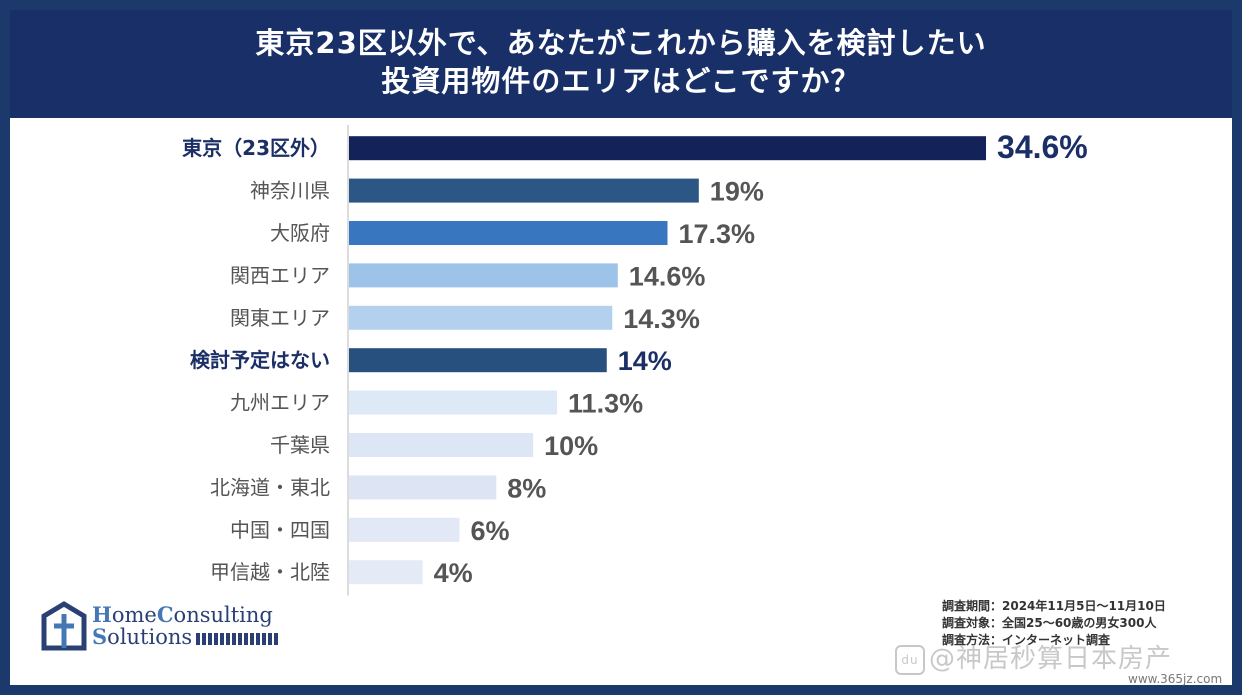  What do you see at coordinates (182, 614) in the screenshot?
I see `logo-line1: HomeConsulting` at bounding box center [182, 614].